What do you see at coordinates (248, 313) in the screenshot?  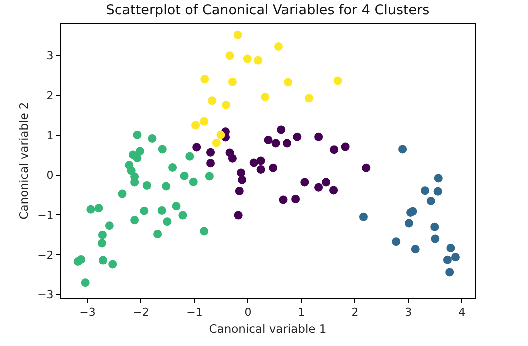 I see `x-tick-label: 0` at bounding box center [248, 313].